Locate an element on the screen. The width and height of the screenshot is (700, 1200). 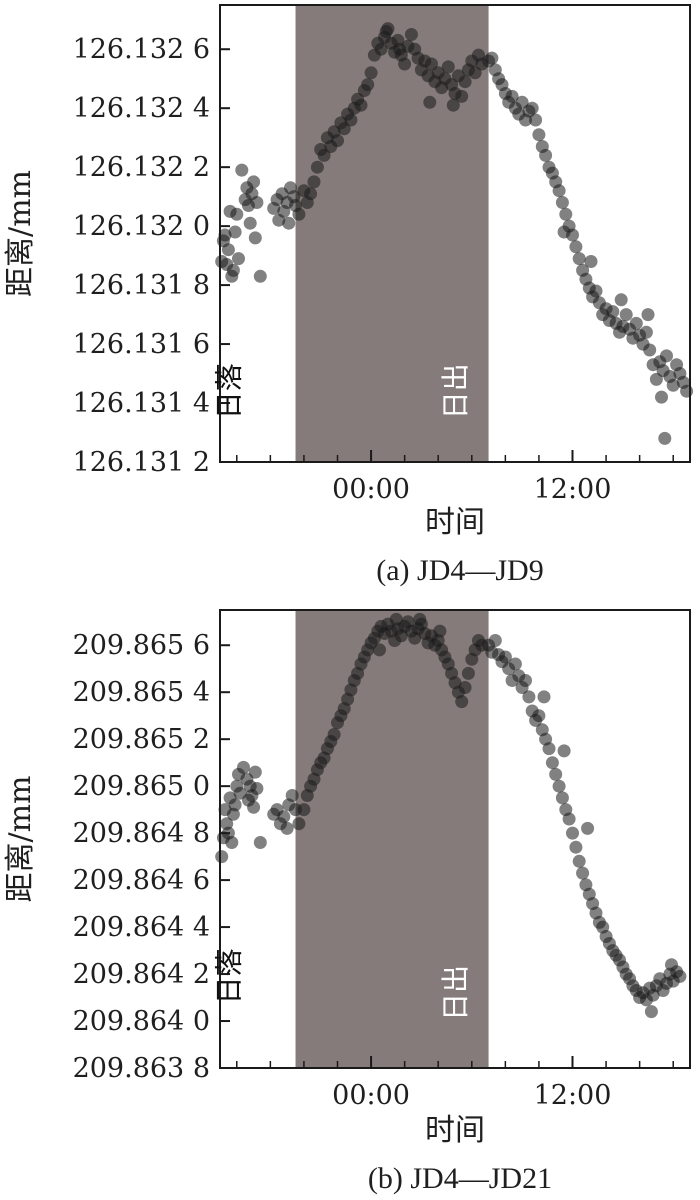
y-tick-label: 209.865 6 is located at coordinates (141, 645).